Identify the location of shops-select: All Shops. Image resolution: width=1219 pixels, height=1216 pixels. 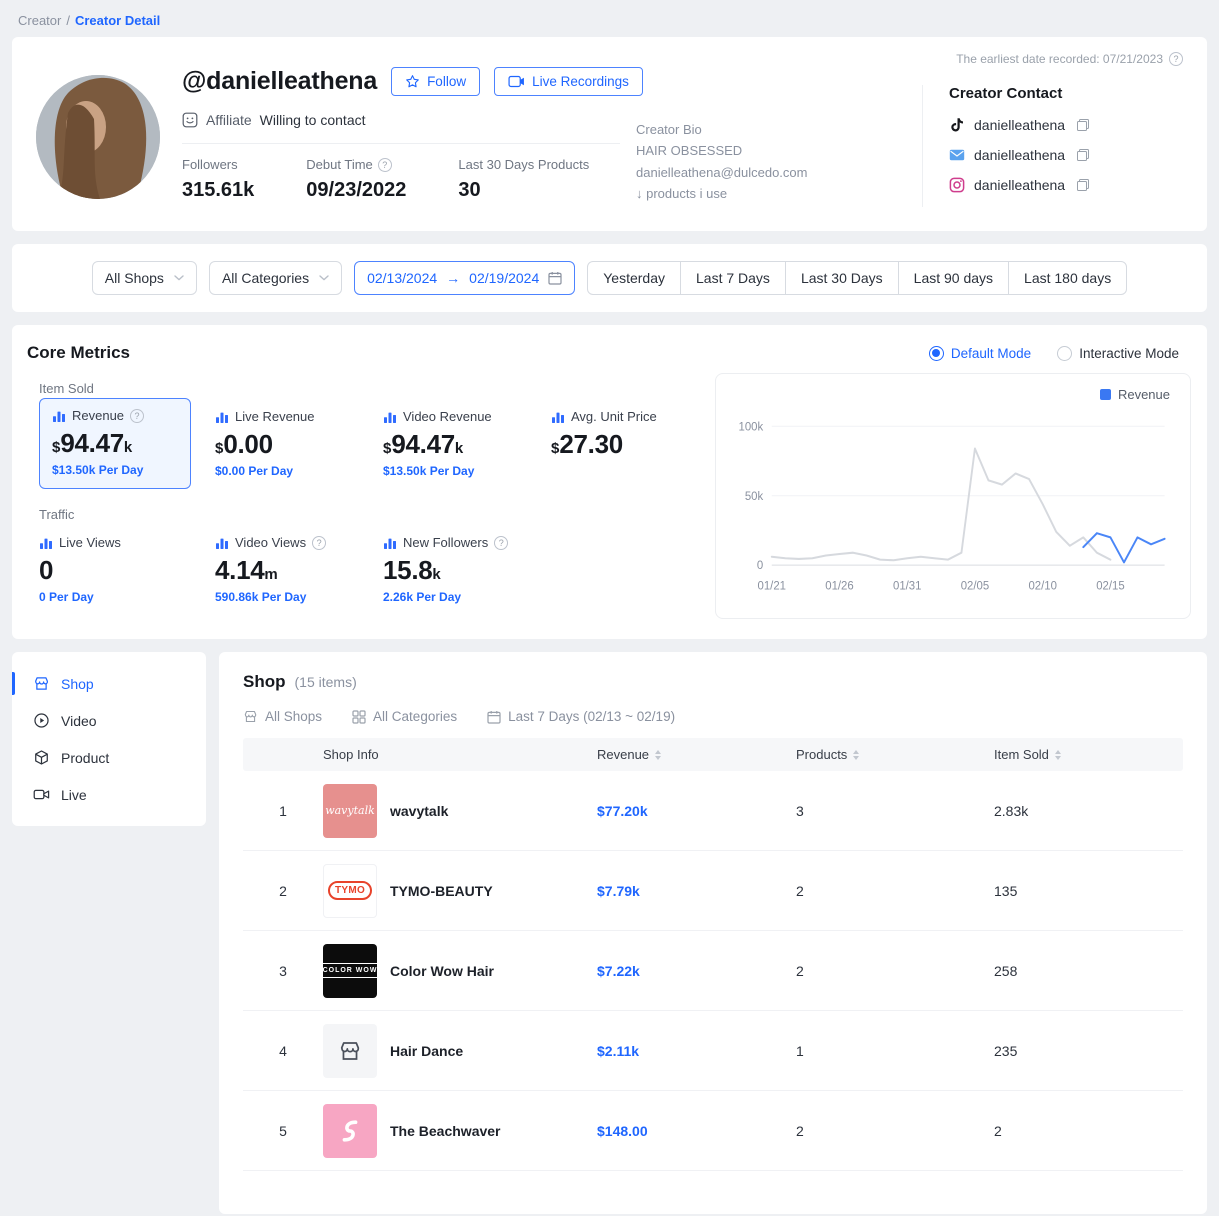
(144, 278).